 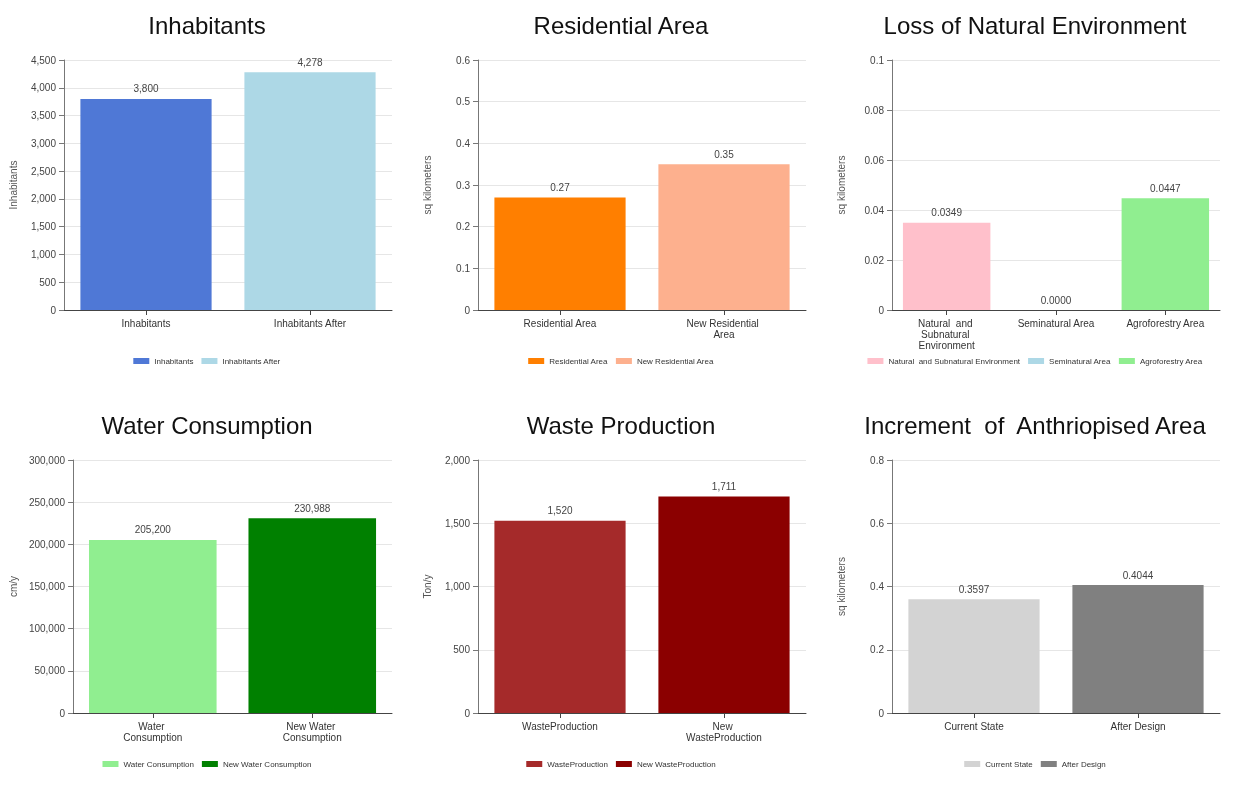 What do you see at coordinates (463, 185) in the screenshot?
I see `y-tick-label: 0.3` at bounding box center [463, 185].